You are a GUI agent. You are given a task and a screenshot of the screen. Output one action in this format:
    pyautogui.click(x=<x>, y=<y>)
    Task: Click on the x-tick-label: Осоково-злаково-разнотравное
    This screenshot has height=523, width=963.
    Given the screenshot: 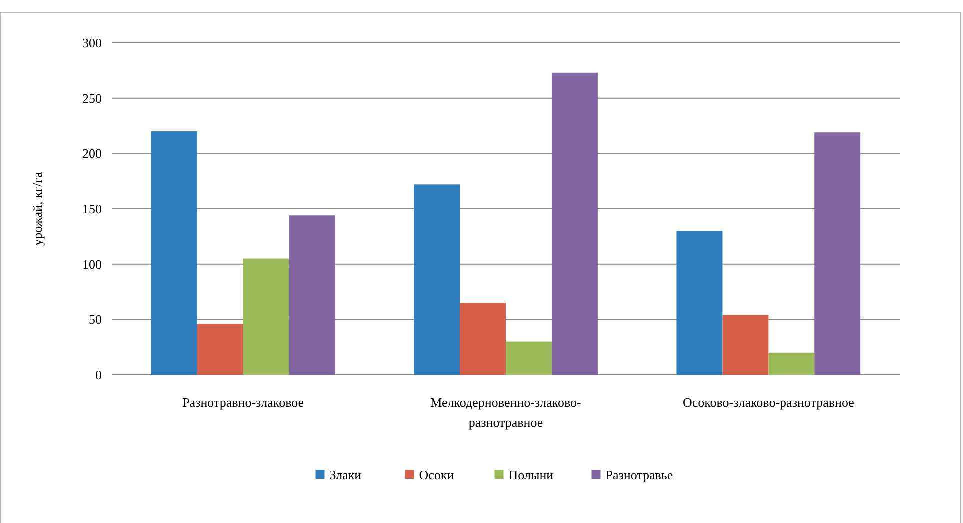 What is the action you would take?
    pyautogui.click(x=768, y=402)
    